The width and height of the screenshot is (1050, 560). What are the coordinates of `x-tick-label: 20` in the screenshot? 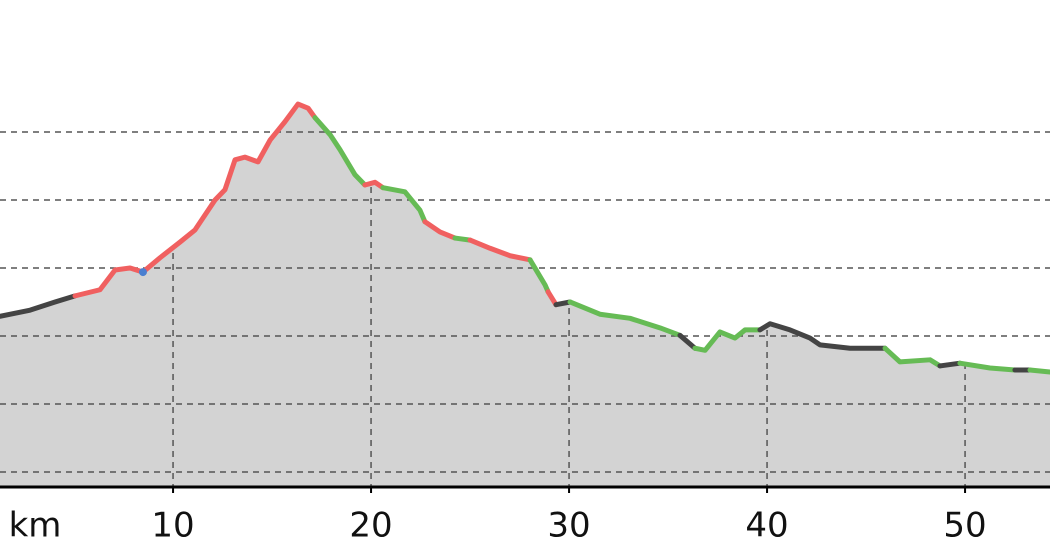 It's located at (370, 526).